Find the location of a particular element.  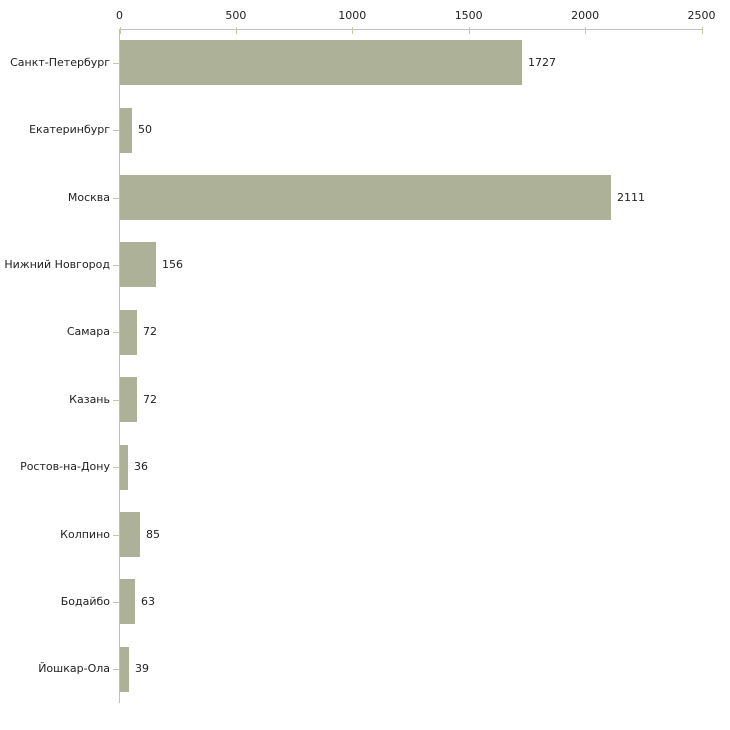

x-axis-tick-label: 2500 is located at coordinates (701, 15).